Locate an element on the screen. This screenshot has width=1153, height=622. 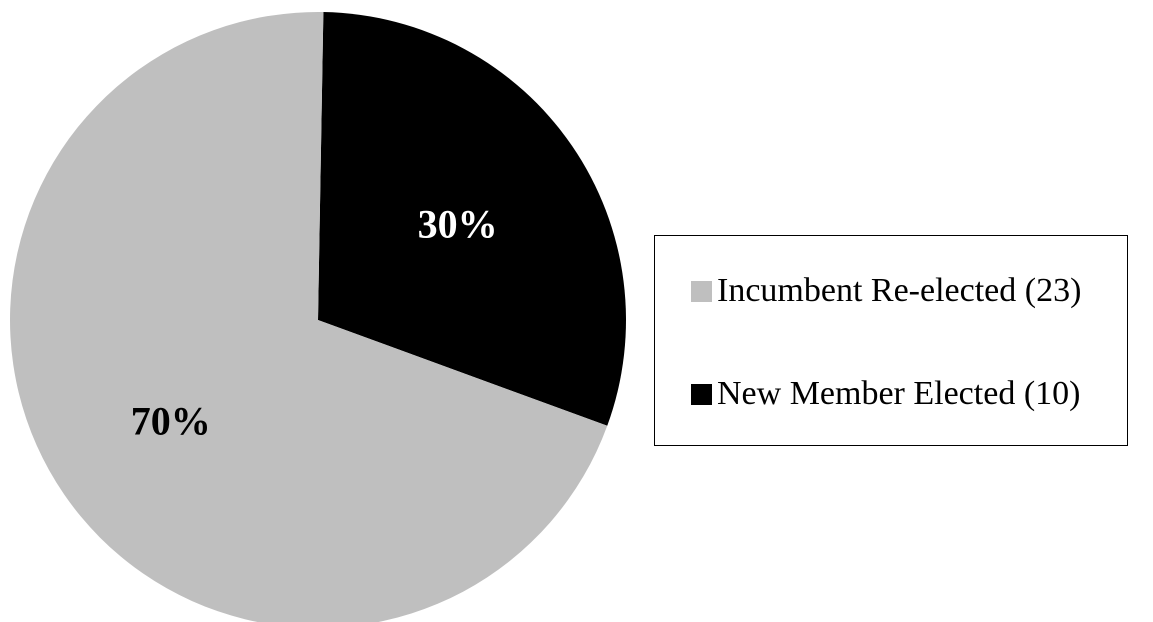
legend-item-incumbent: Incumbent Re-elected (23) is located at coordinates (886, 291).